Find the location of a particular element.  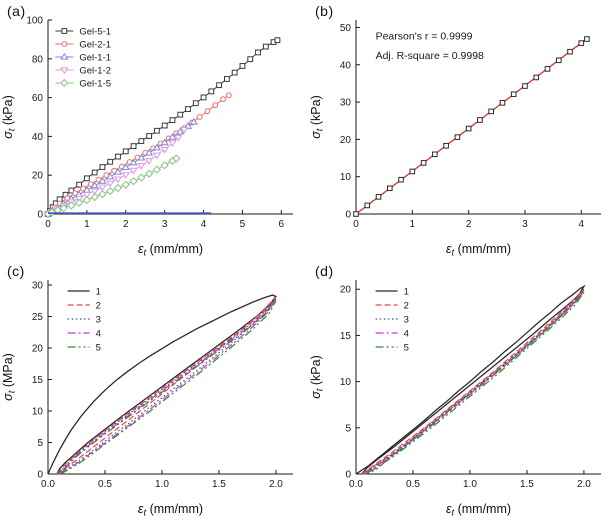

x-tick-label: 2 is located at coordinates (469, 224).